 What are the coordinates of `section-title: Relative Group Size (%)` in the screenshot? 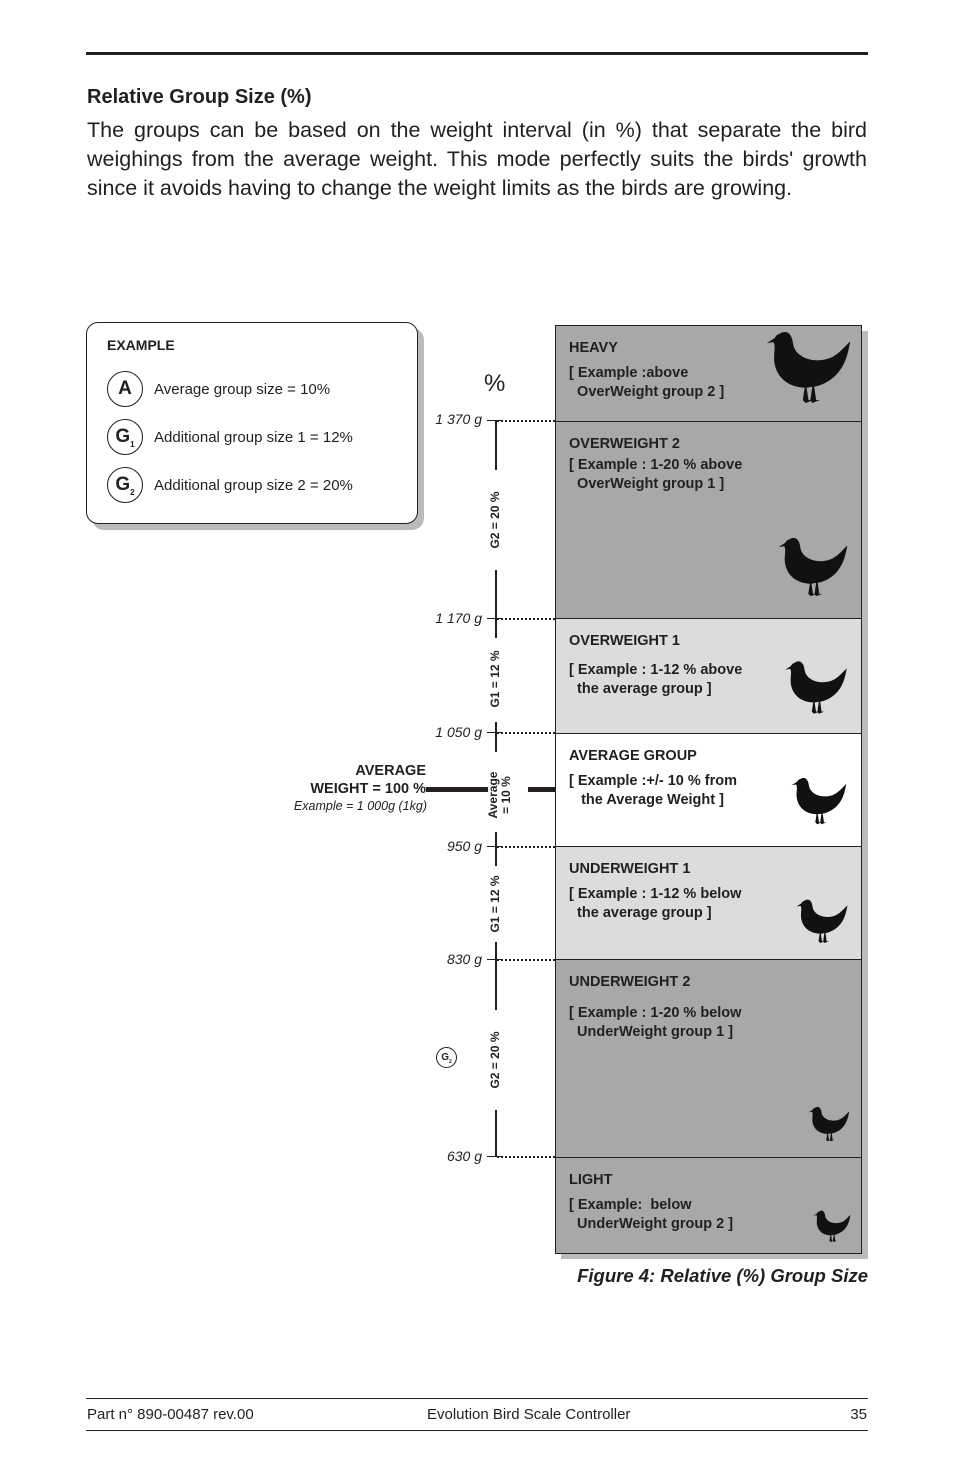 It's located at (199, 97).